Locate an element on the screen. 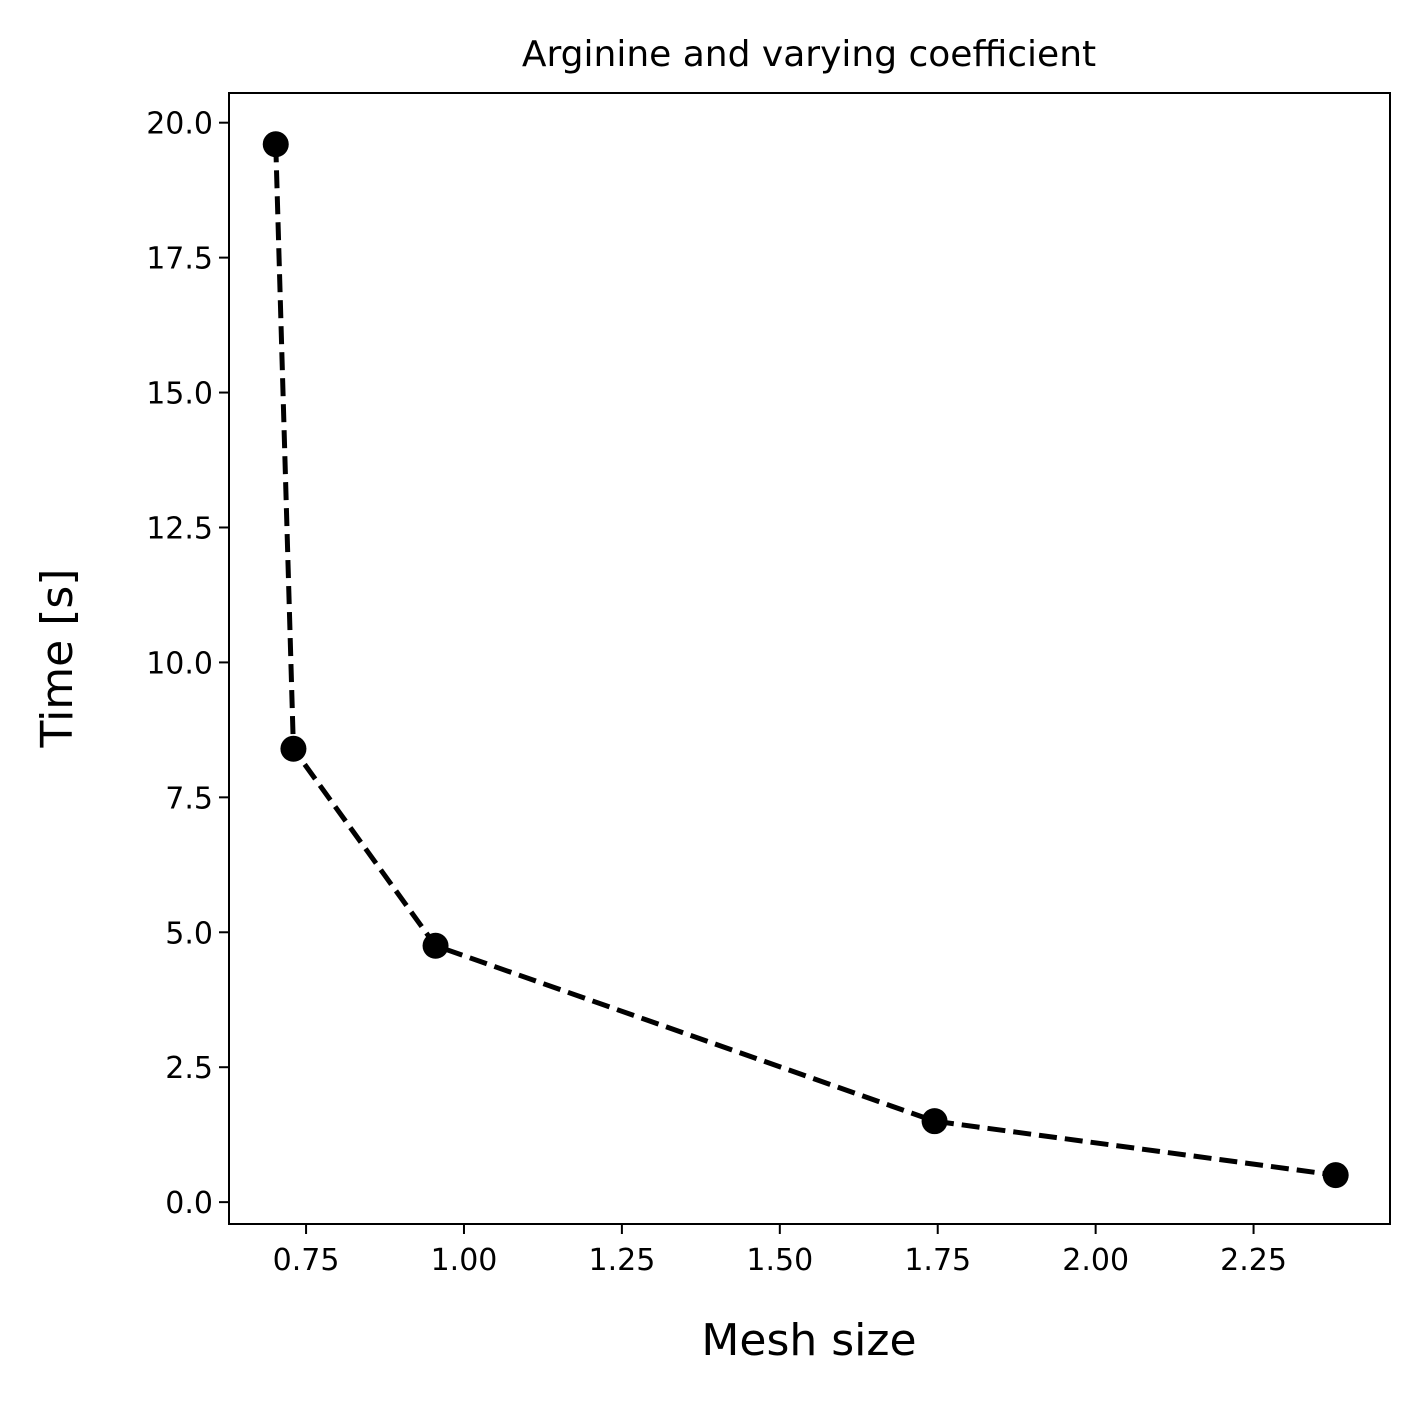 This screenshot has width=1420, height=1404. y-tick-label: 10.0 is located at coordinates (179, 663).